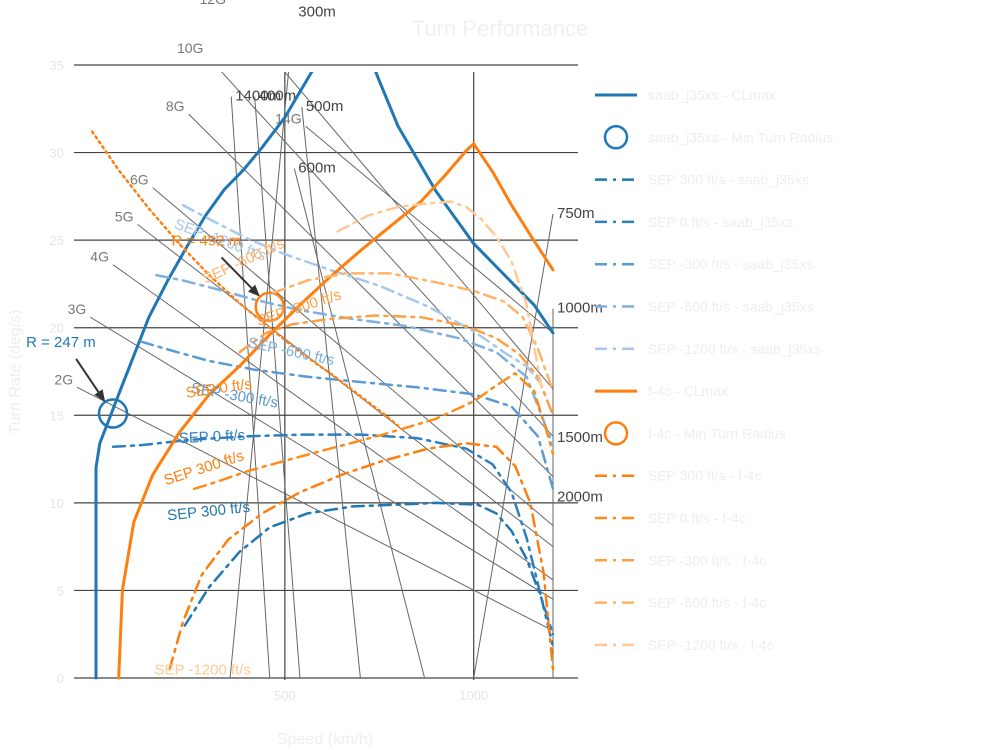  What do you see at coordinates (317, 167) in the screenshot?
I see `turn-radius-label: 600m` at bounding box center [317, 167].